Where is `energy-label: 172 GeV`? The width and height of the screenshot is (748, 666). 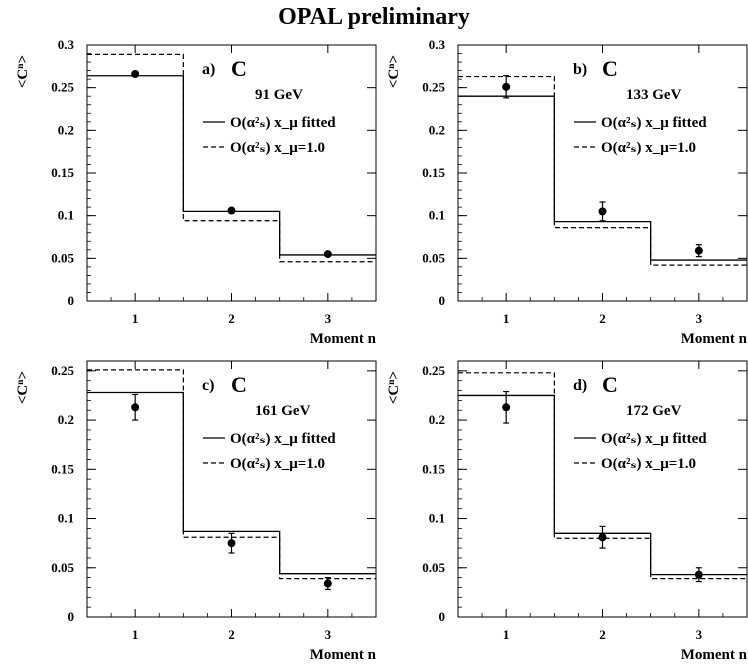 energy-label: 172 GeV is located at coordinates (654, 411).